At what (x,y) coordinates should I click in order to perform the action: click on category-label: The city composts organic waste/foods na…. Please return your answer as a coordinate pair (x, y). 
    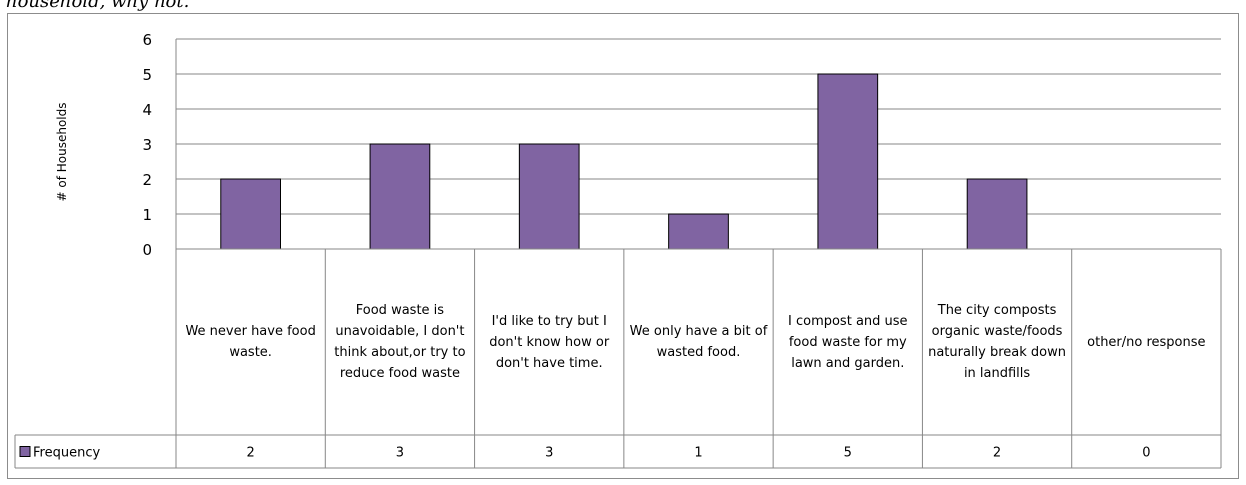
    Looking at the image, I should click on (997, 342).